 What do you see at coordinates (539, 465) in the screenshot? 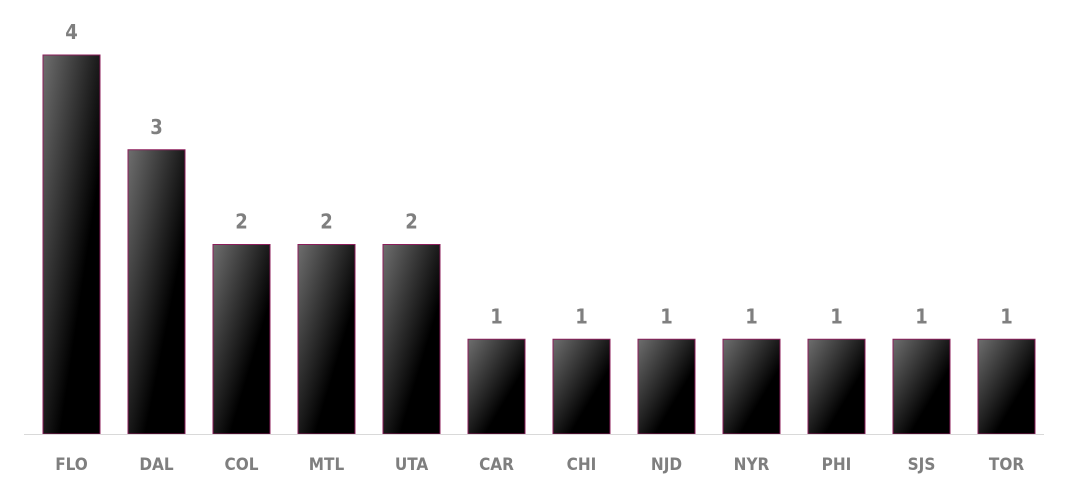
I see `x-tick-labels-group: FLO DAL COL MTL UTA CAR CHI NJD NYR PHI SJS TOR` at bounding box center [539, 465].